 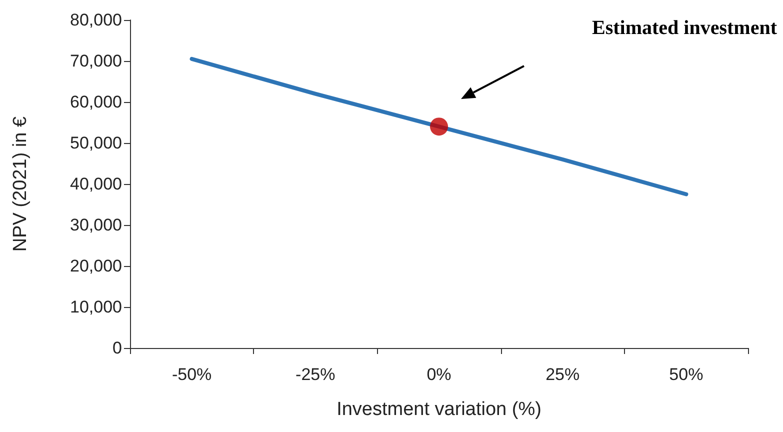 What do you see at coordinates (686, 374) in the screenshot?
I see `x-tick-label: 50%` at bounding box center [686, 374].